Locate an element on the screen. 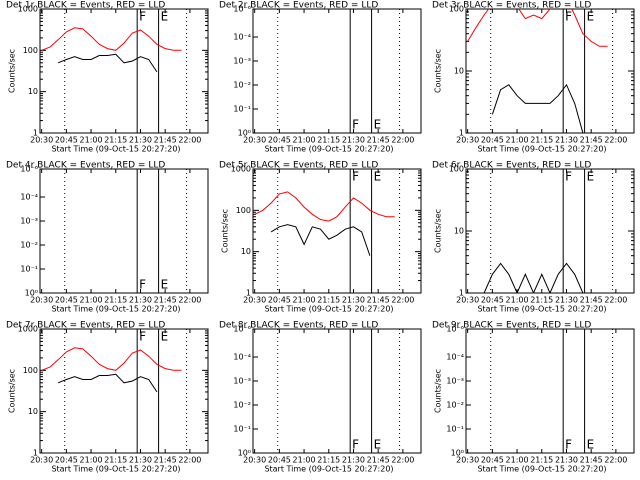 The image size is (640, 480). y-tick-label: 1000 is located at coordinates (241, 169).